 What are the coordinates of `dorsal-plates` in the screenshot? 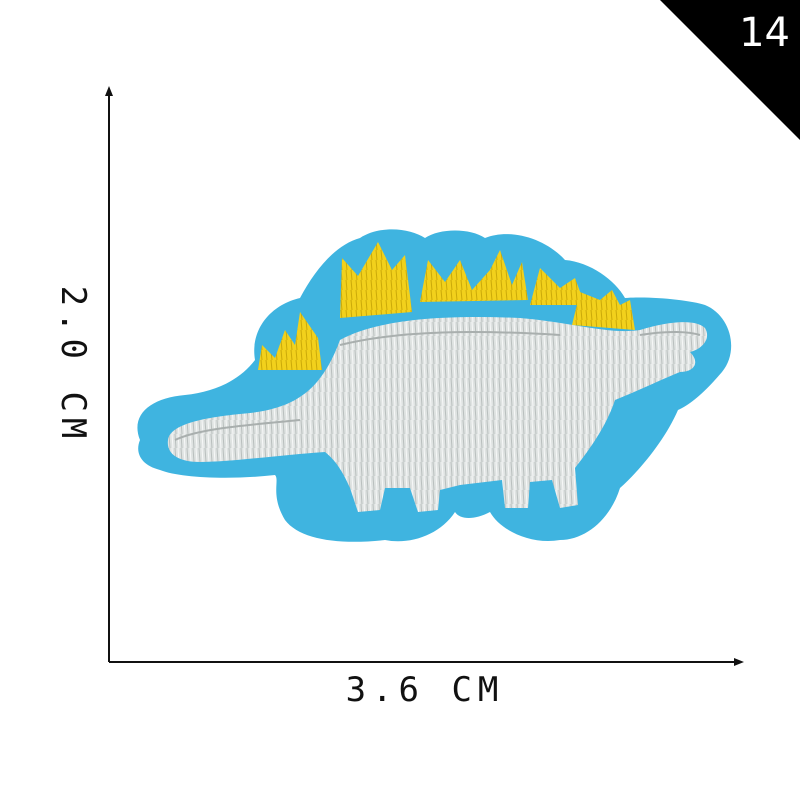 It's located at (446, 306).